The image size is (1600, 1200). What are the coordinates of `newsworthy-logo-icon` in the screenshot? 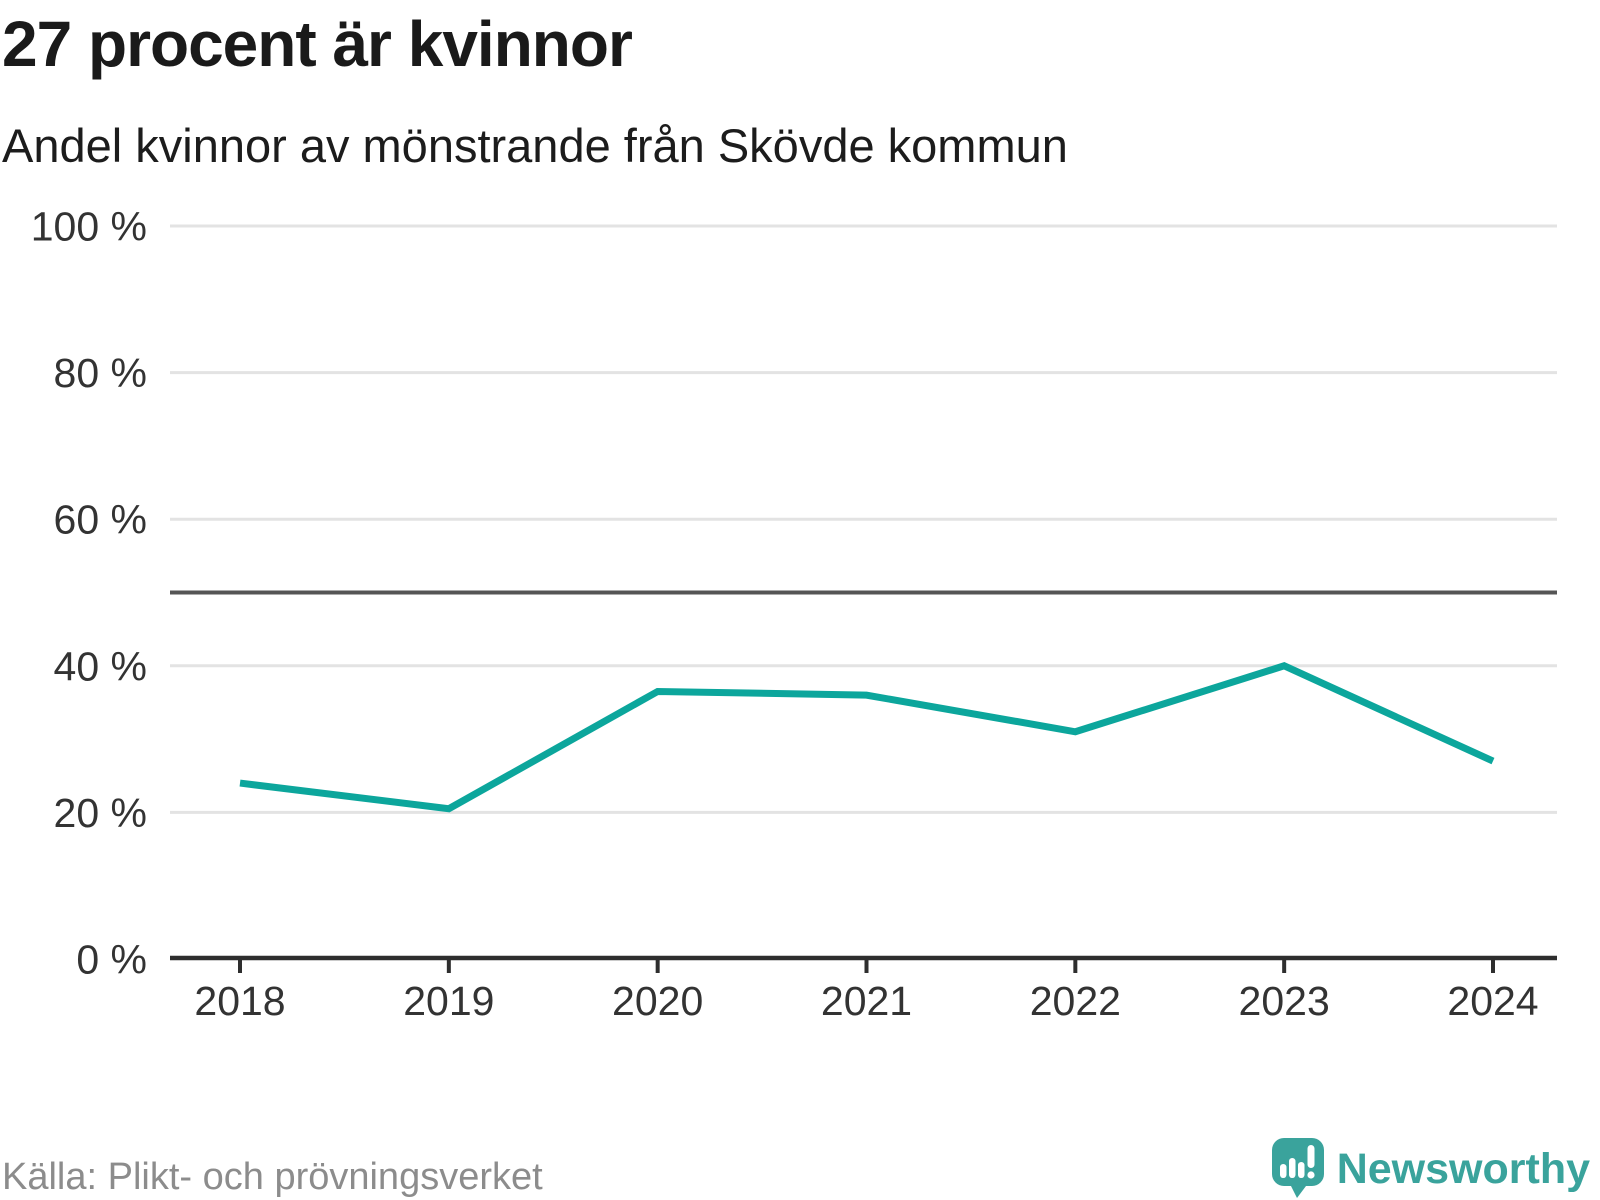 It's located at (1297, 1168).